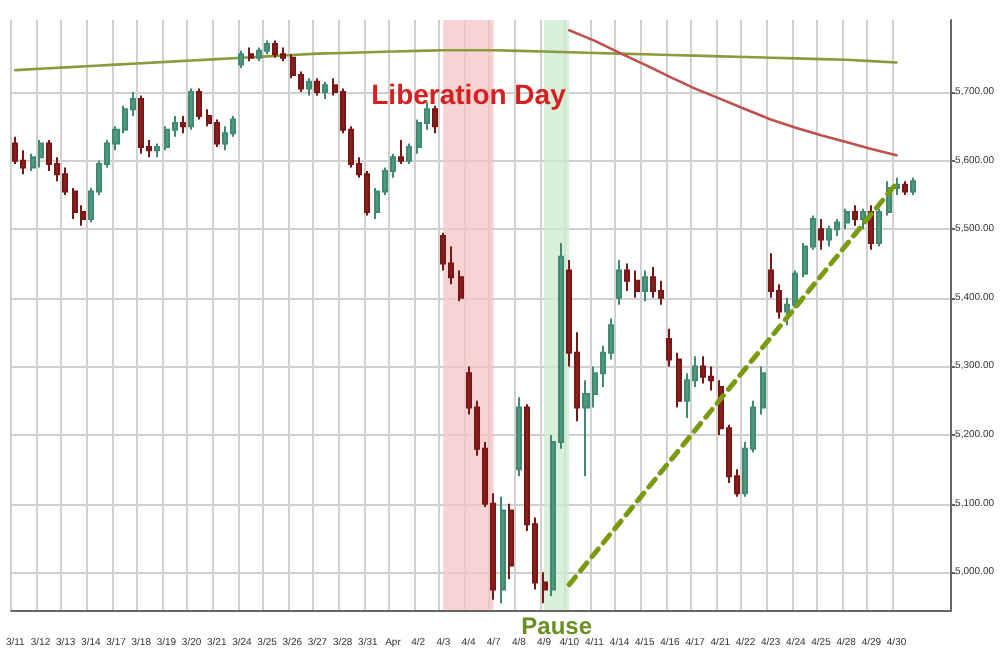  I want to click on band-label: Liberation Day, so click(469, 94).